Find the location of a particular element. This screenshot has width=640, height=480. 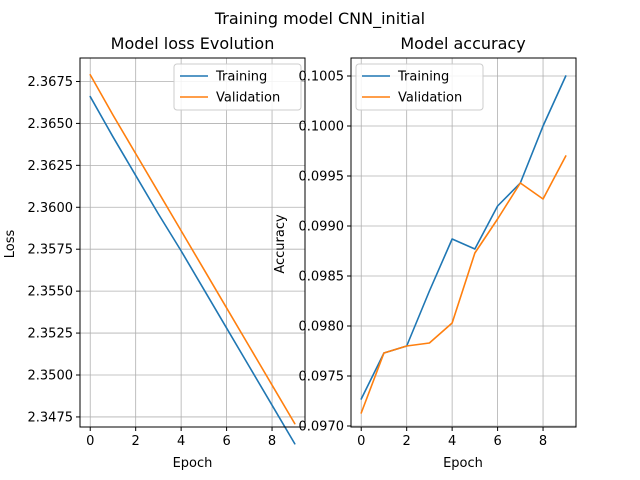

accuracy-chart-xlabel: Epoch is located at coordinates (463, 463).